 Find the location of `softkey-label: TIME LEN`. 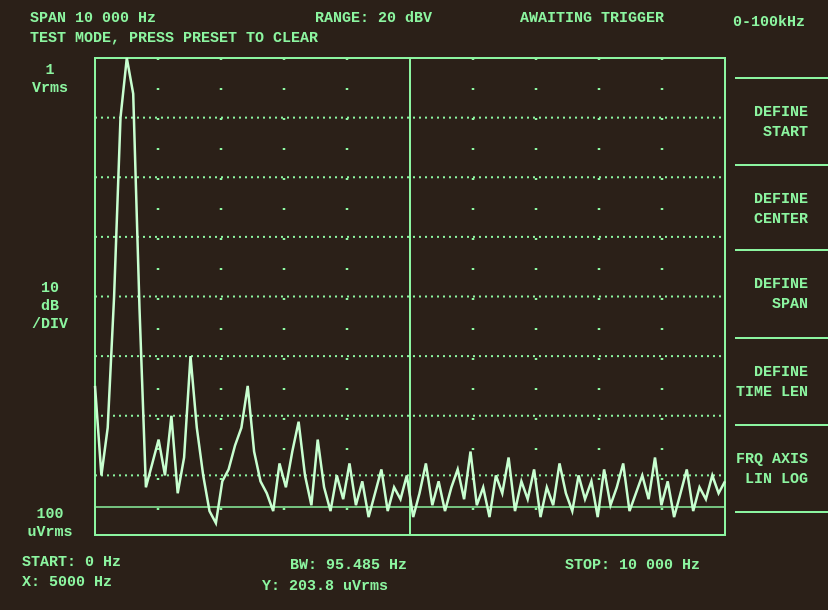

softkey-label: TIME LEN is located at coordinates (772, 392).